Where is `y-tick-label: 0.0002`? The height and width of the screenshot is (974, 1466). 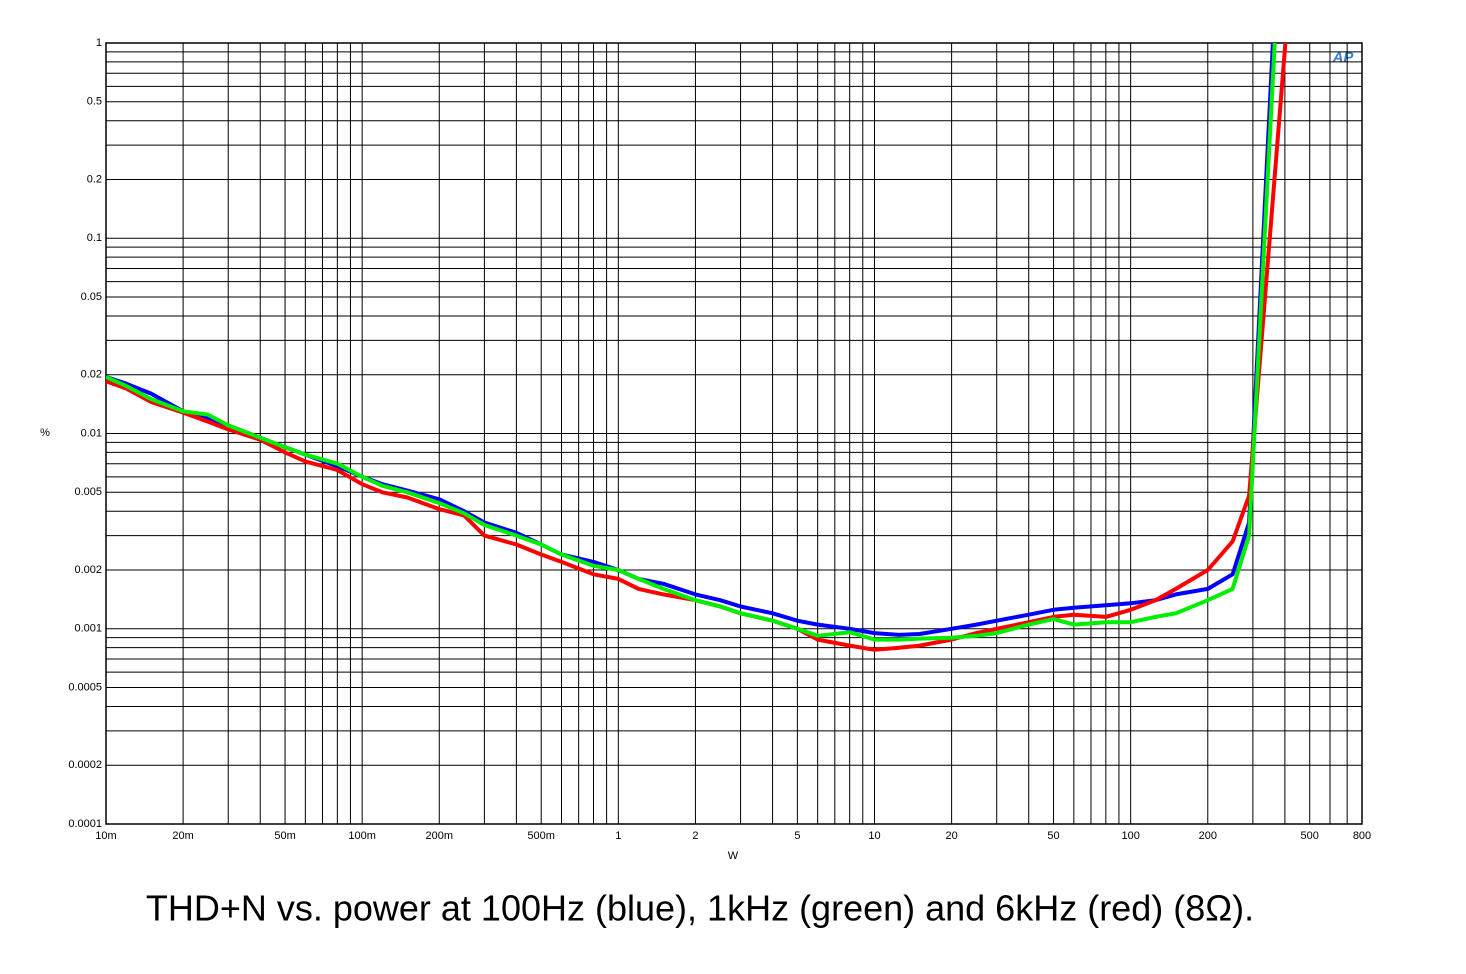
y-tick-label: 0.0002 is located at coordinates (85, 765).